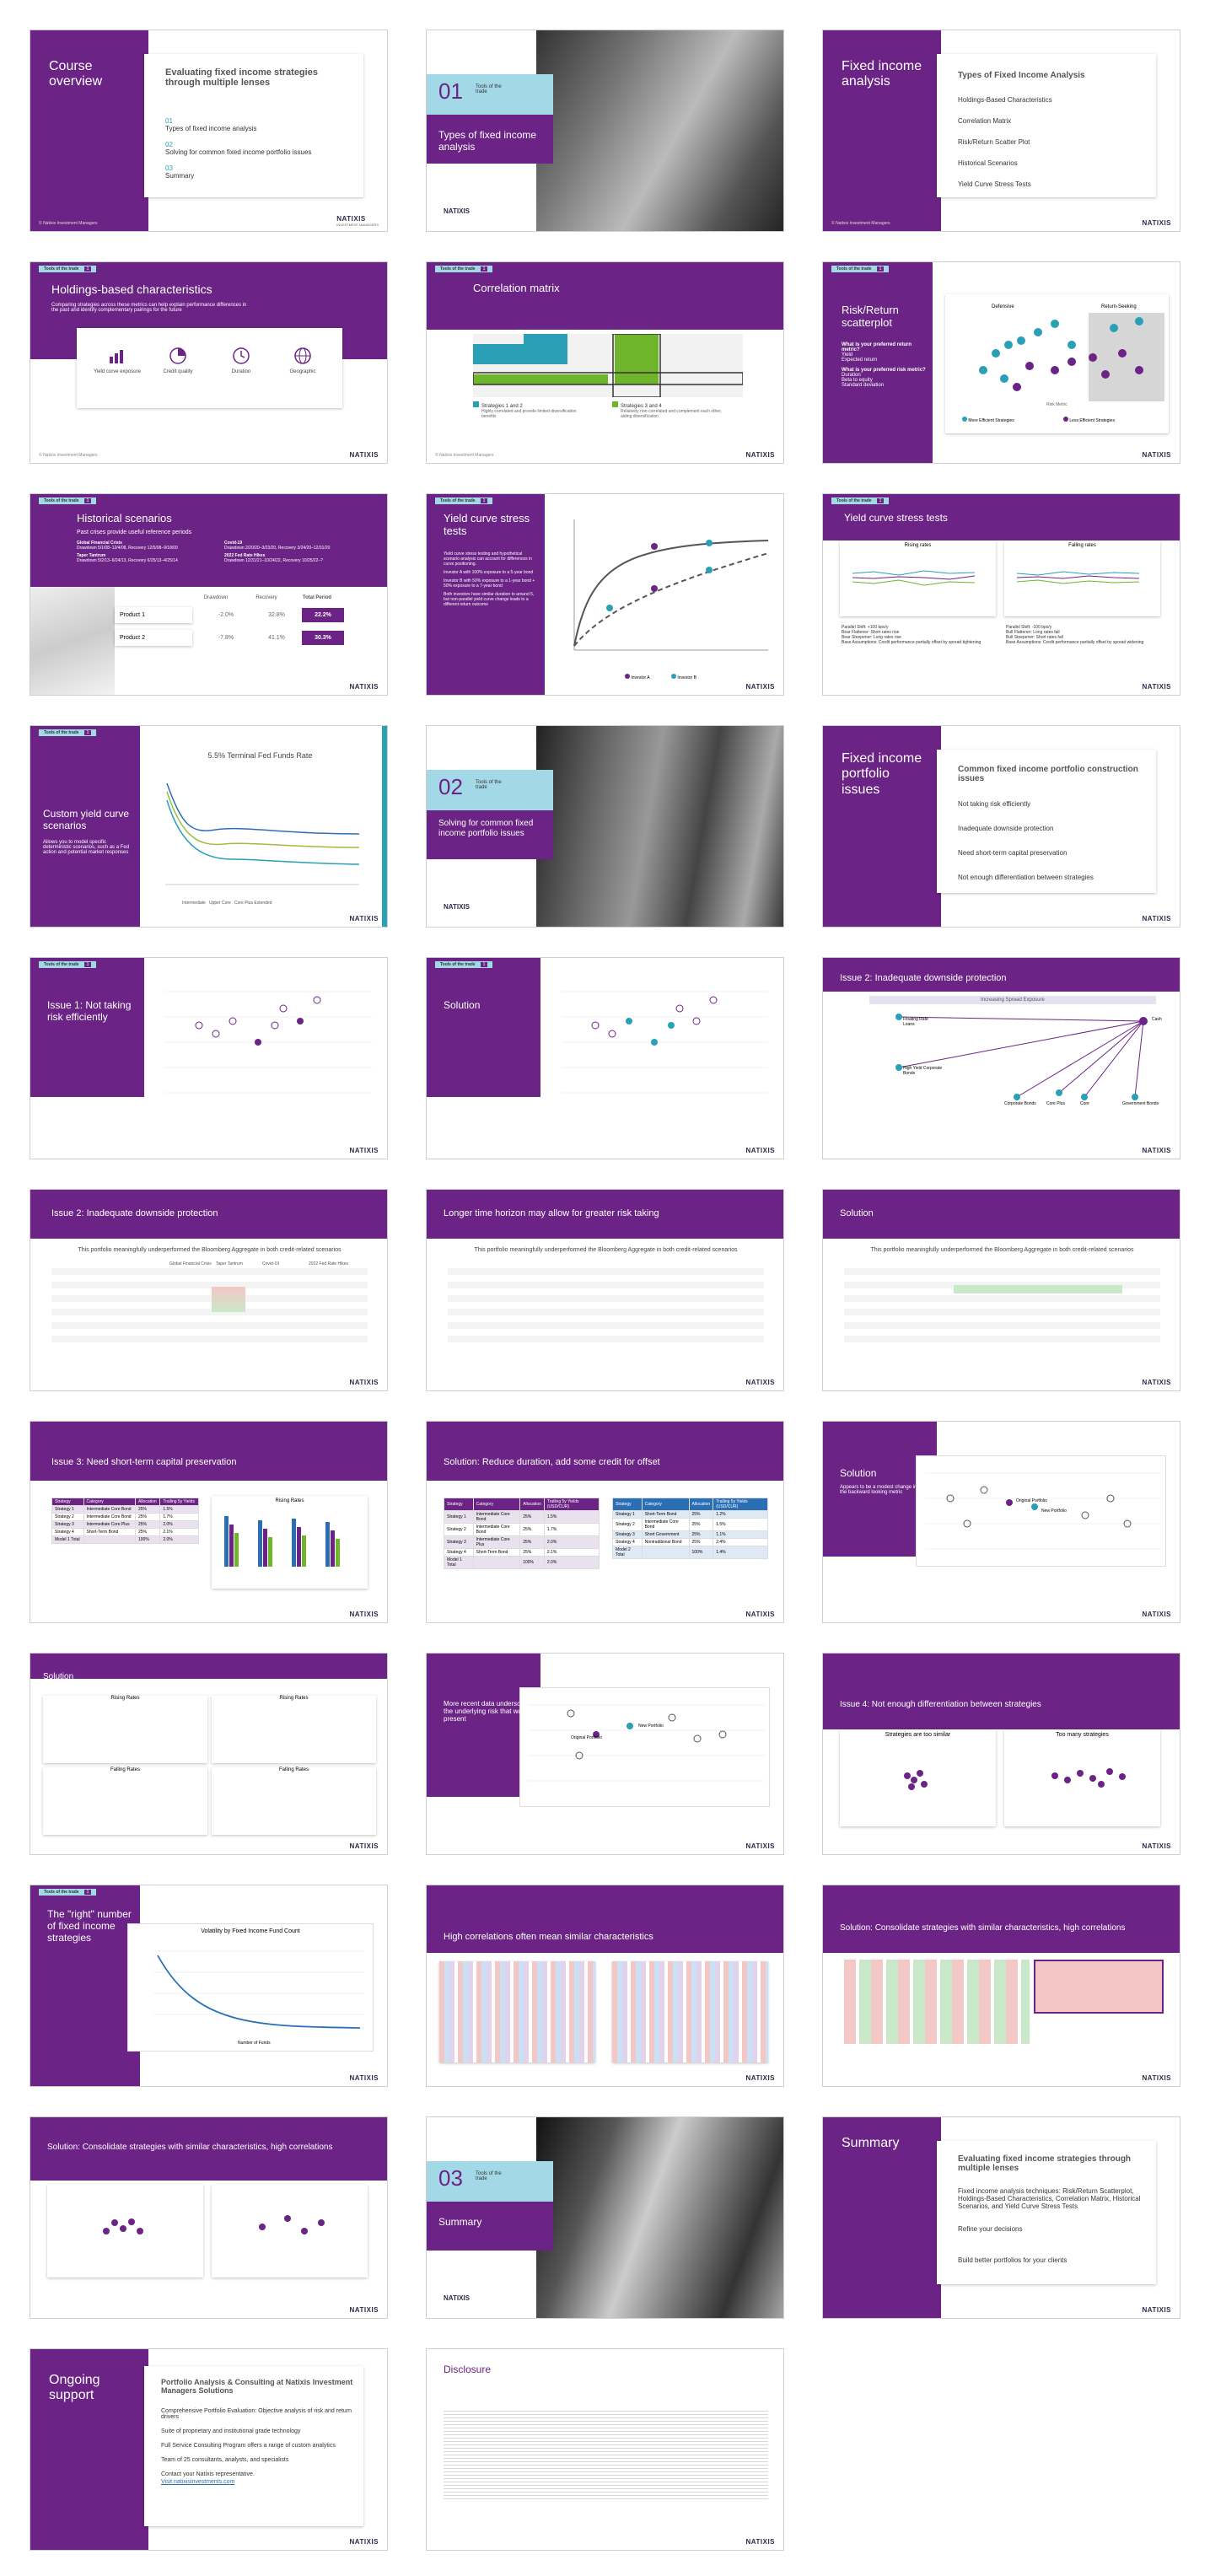  What do you see at coordinates (605, 2217) in the screenshot?
I see `slide-section-03: 03 Tools of the trade Summary NATIXIS` at bounding box center [605, 2217].